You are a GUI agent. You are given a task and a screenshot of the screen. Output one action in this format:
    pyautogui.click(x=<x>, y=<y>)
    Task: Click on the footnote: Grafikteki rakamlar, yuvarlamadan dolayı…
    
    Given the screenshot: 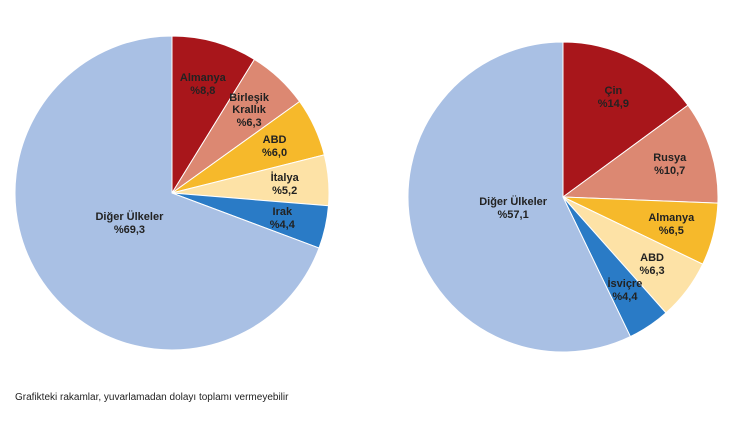 What is the action you would take?
    pyautogui.click(x=152, y=397)
    